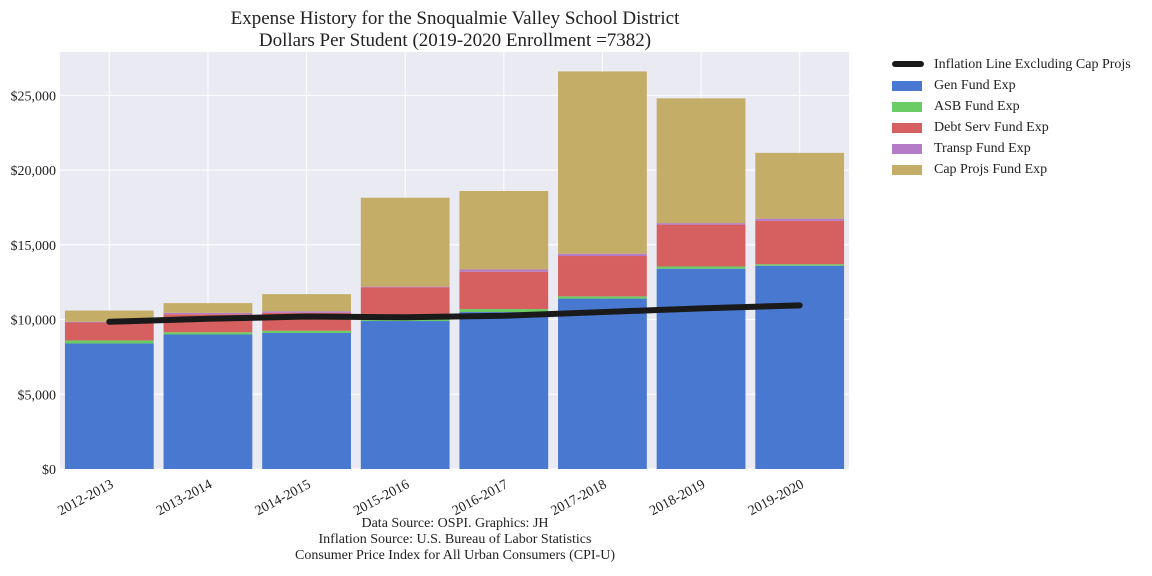  Describe the element at coordinates (34, 246) in the screenshot. I see `y-tick-label: $15,000` at that location.